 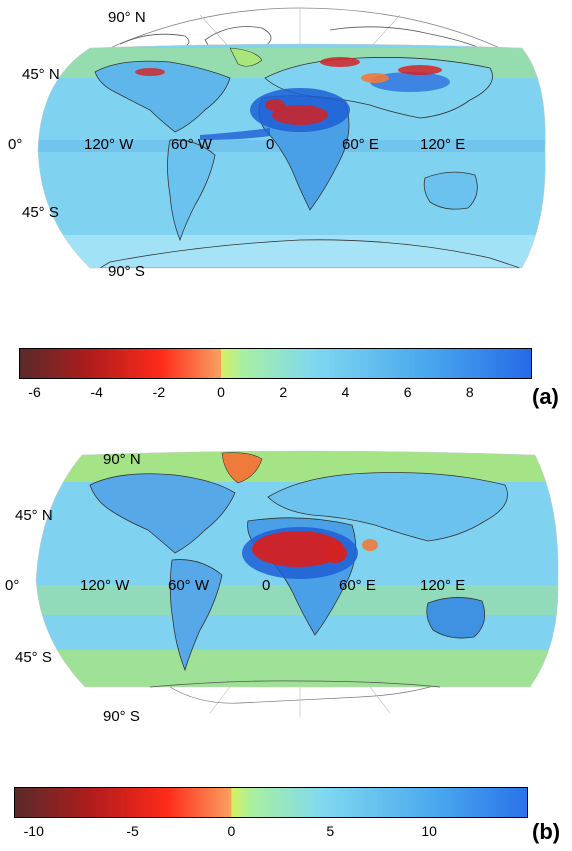 What do you see at coordinates (407, 392) in the screenshot?
I see `colorbar-tick-label: 6` at bounding box center [407, 392].